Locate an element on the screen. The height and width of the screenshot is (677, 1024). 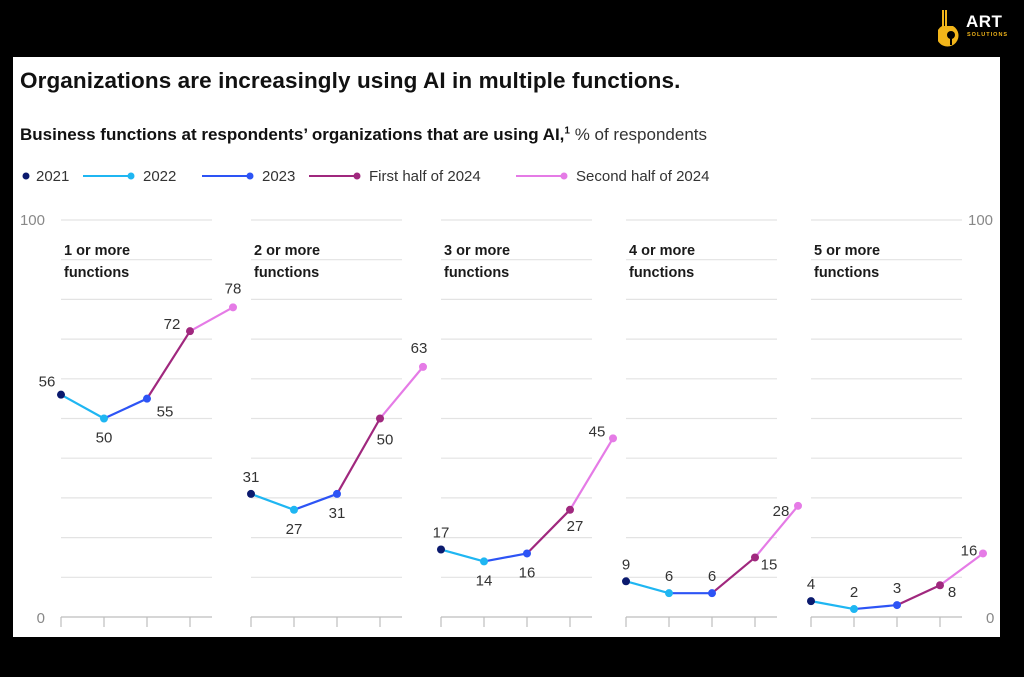
legend-label: 2022 is located at coordinates (160, 176).